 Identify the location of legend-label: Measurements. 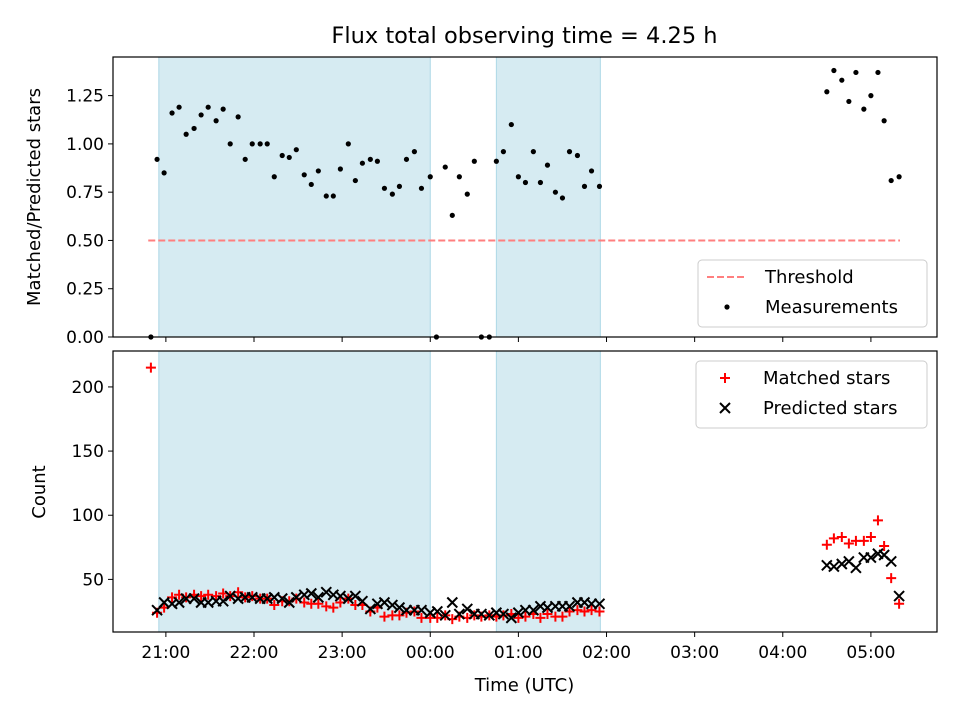
(831, 307).